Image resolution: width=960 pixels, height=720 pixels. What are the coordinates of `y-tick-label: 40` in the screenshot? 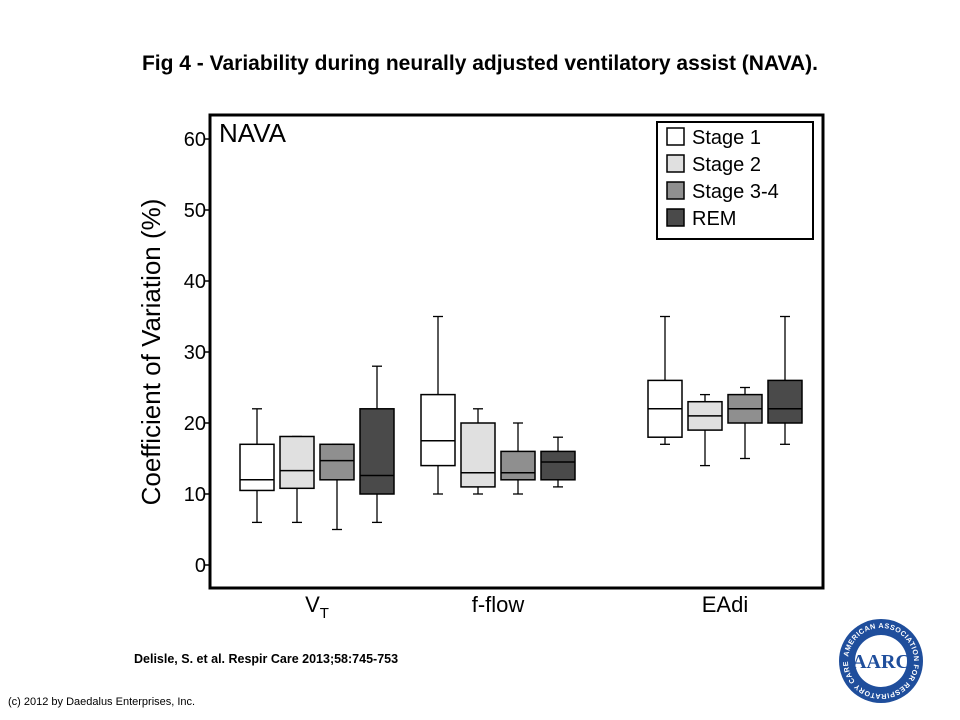 It's located at (195, 282).